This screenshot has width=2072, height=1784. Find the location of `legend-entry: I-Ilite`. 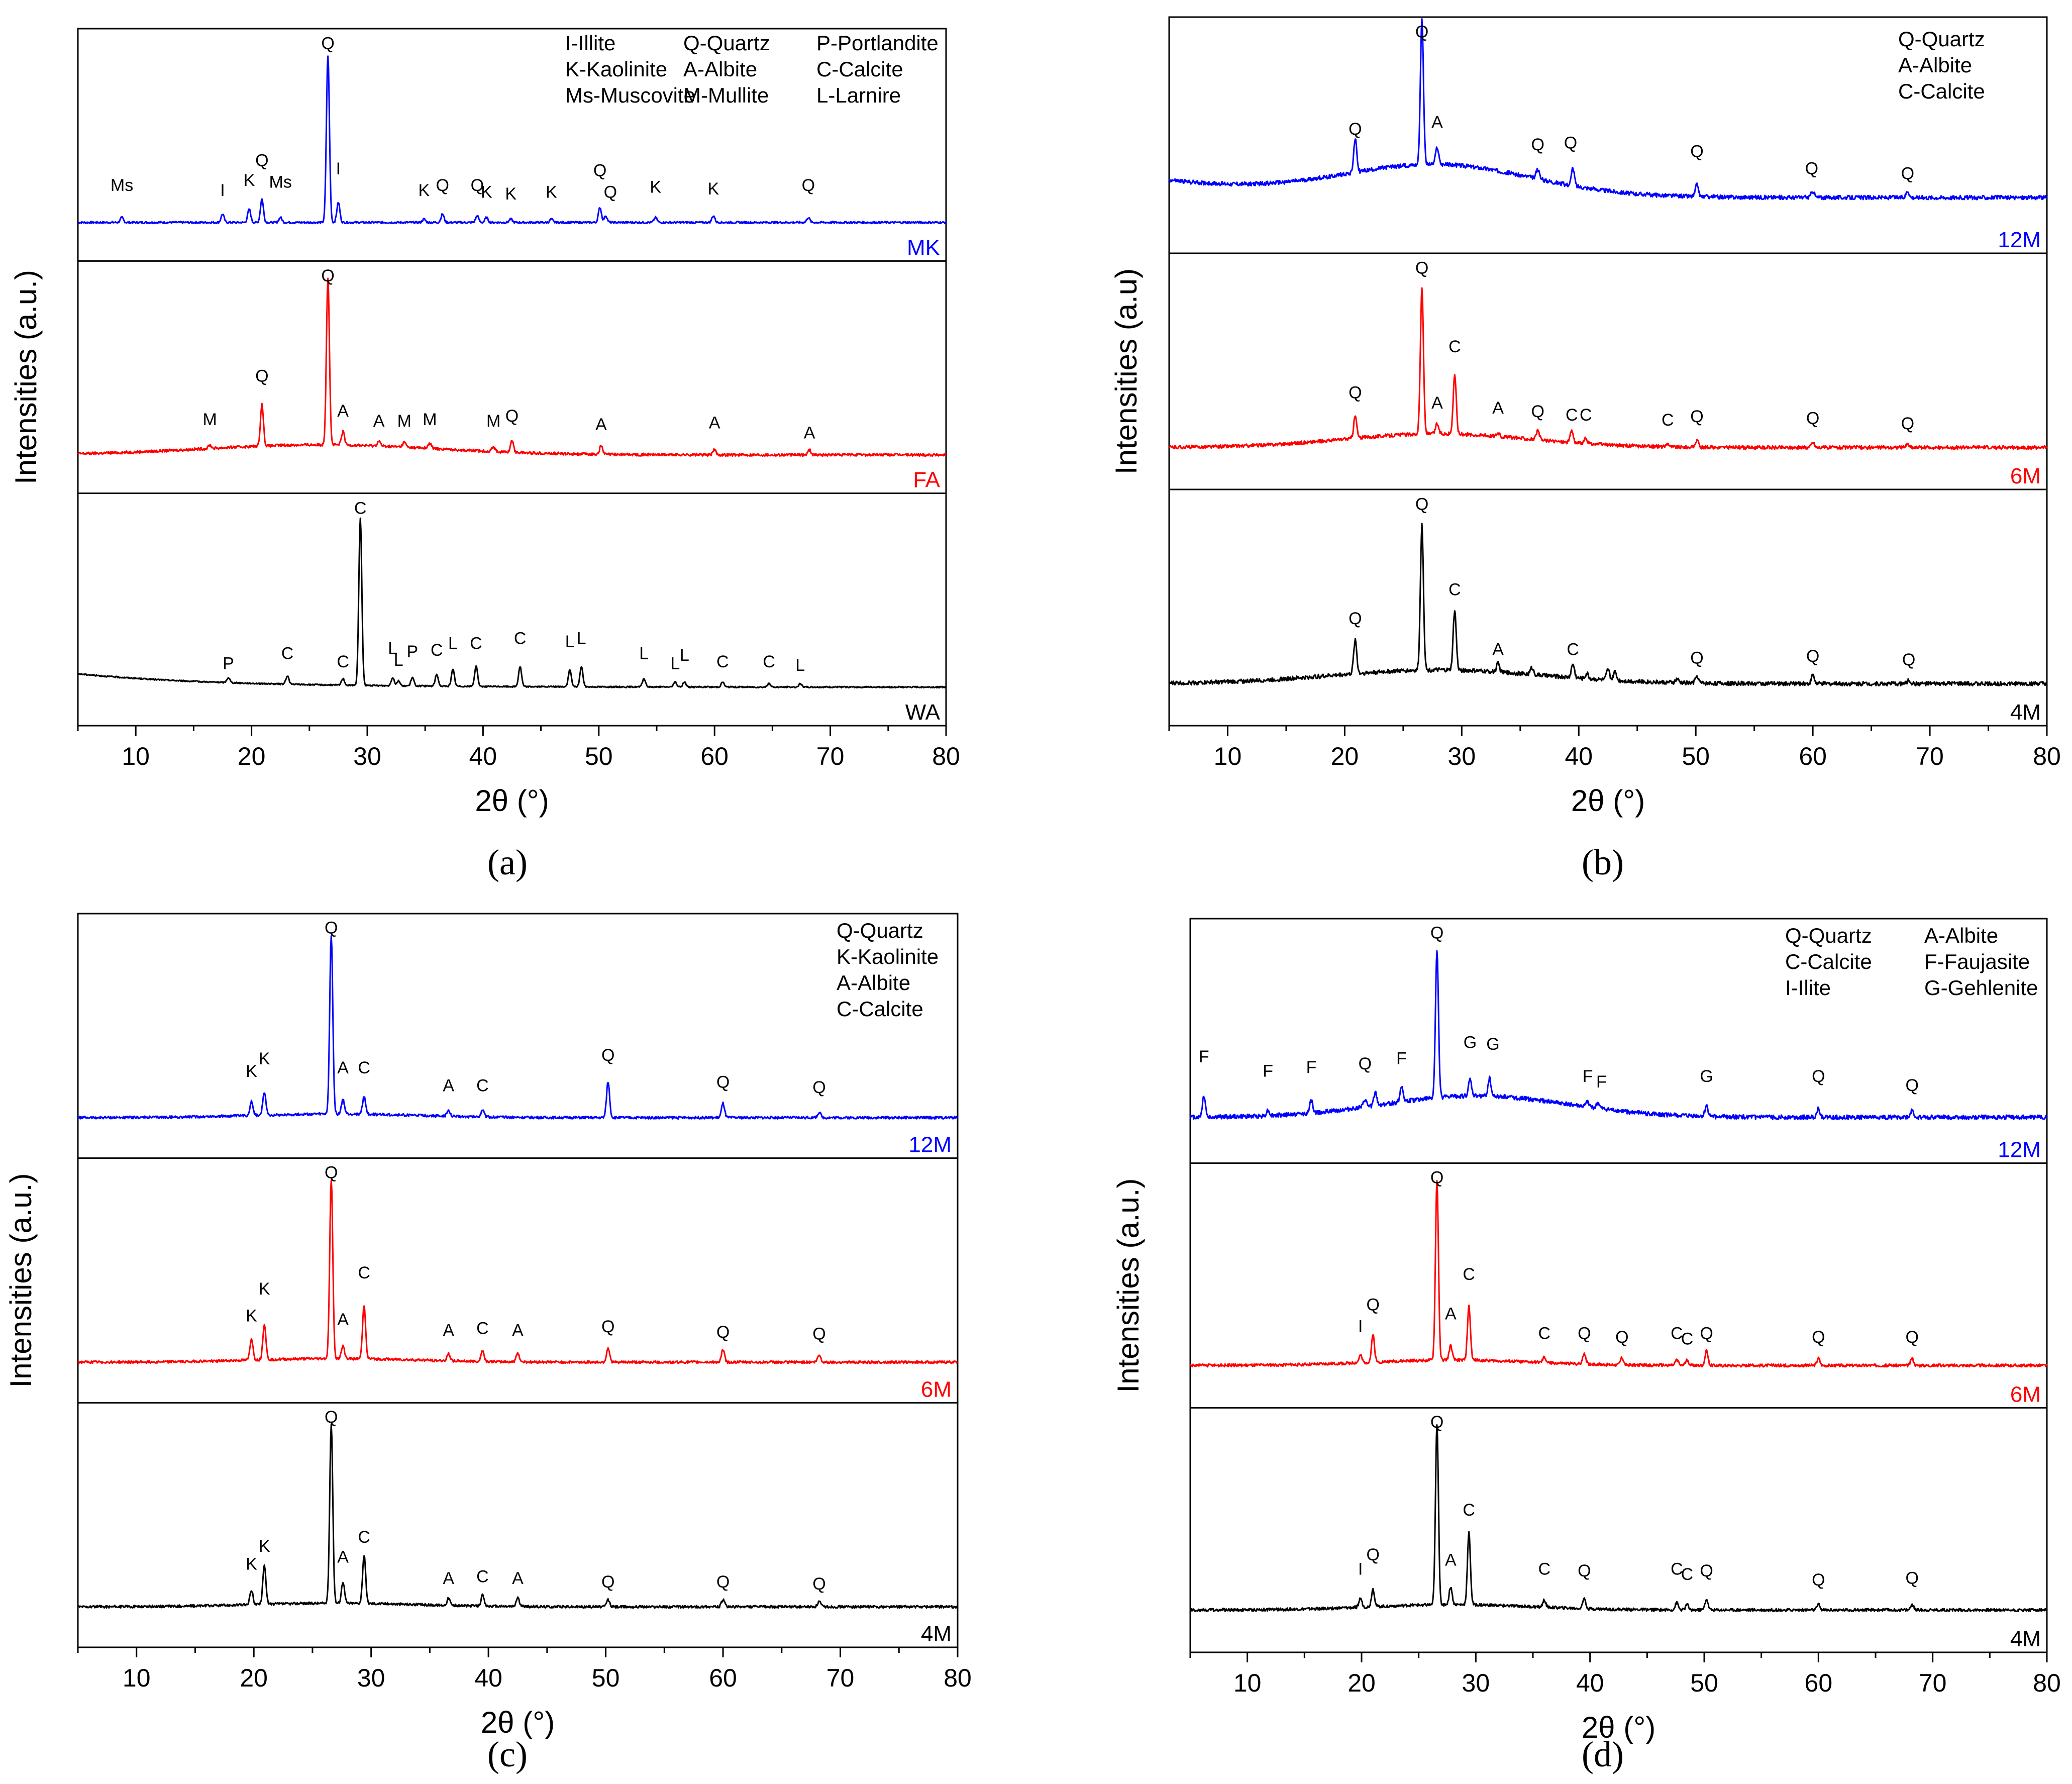

legend-entry: I-Ilite is located at coordinates (1808, 988).